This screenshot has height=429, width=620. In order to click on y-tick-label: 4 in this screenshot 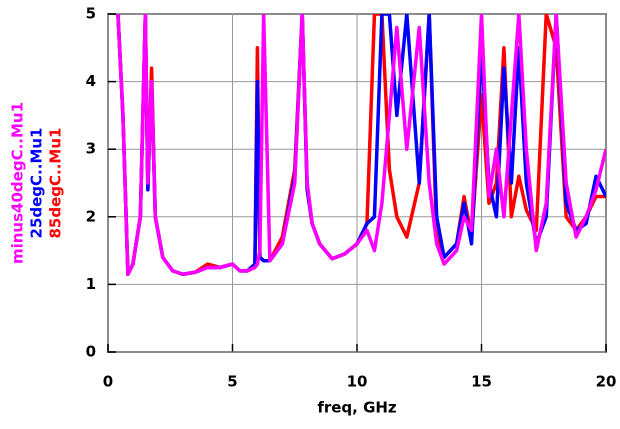, I will do `click(91, 81)`.